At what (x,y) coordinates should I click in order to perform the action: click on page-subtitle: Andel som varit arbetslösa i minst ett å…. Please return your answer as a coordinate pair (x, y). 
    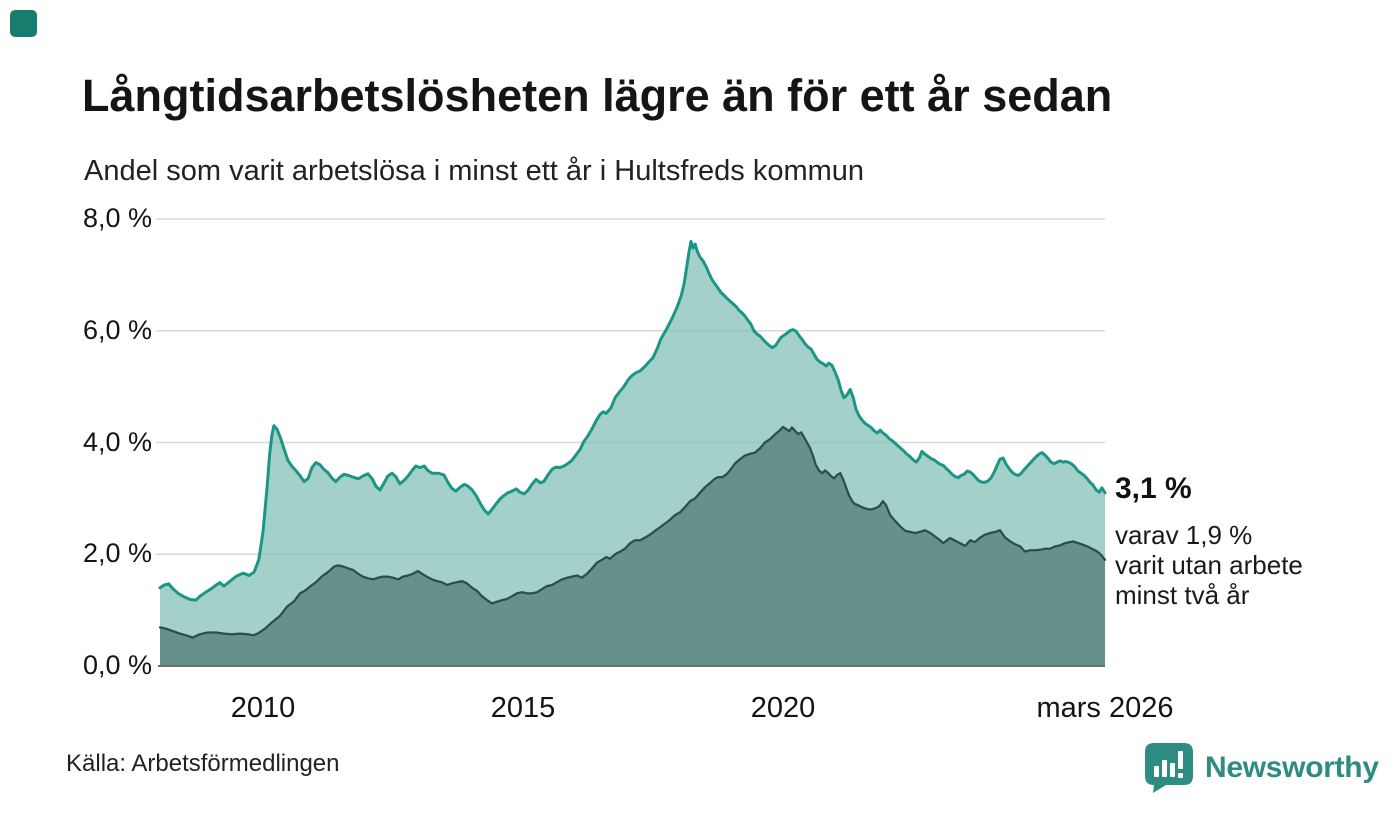
    Looking at the image, I should click on (474, 171).